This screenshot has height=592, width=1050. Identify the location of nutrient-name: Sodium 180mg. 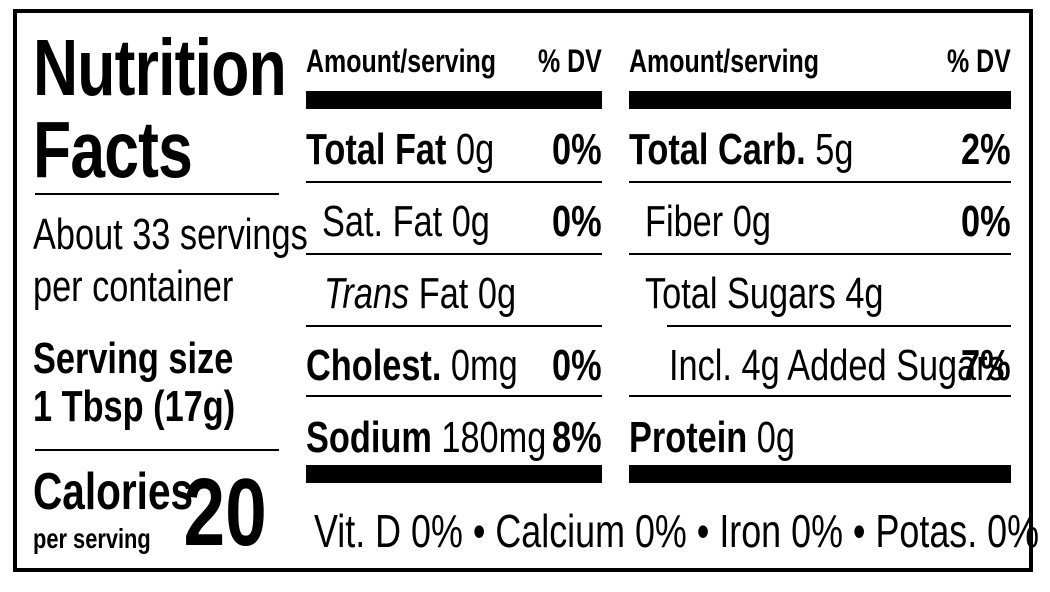
(460, 438).